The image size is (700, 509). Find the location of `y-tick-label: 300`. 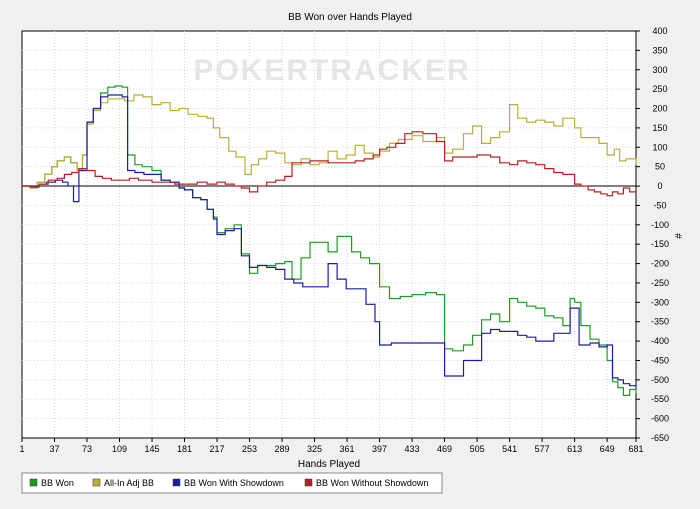

y-tick-label: 300 is located at coordinates (659, 70).